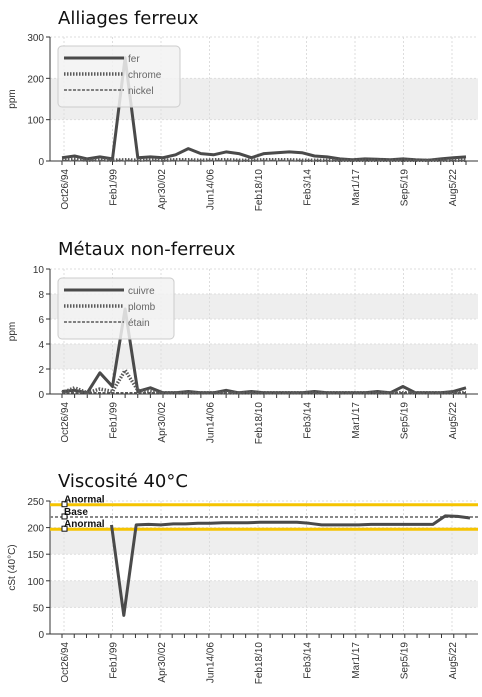  What do you see at coordinates (41, 345) in the screenshot?
I see `y-tick-label: 4` at bounding box center [41, 345].